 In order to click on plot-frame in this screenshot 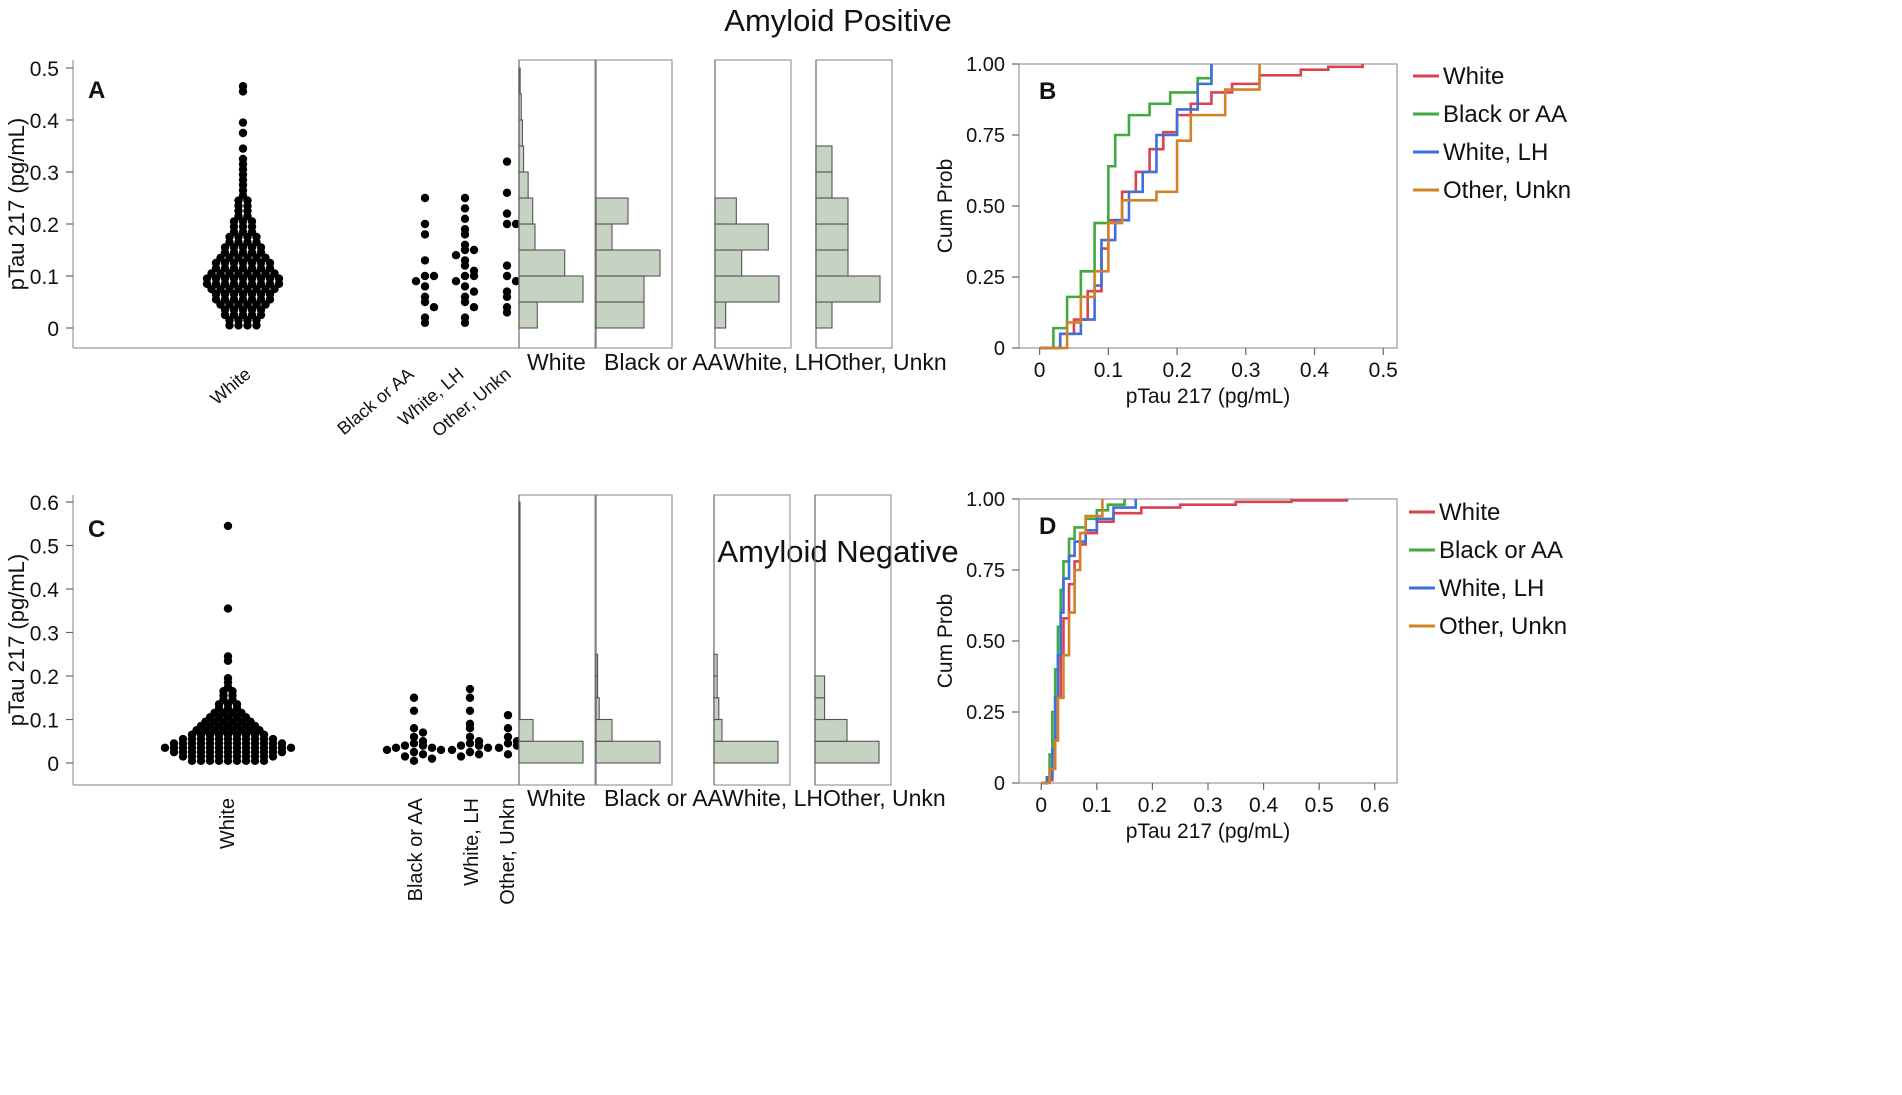, I will do `click(1208, 206)`.